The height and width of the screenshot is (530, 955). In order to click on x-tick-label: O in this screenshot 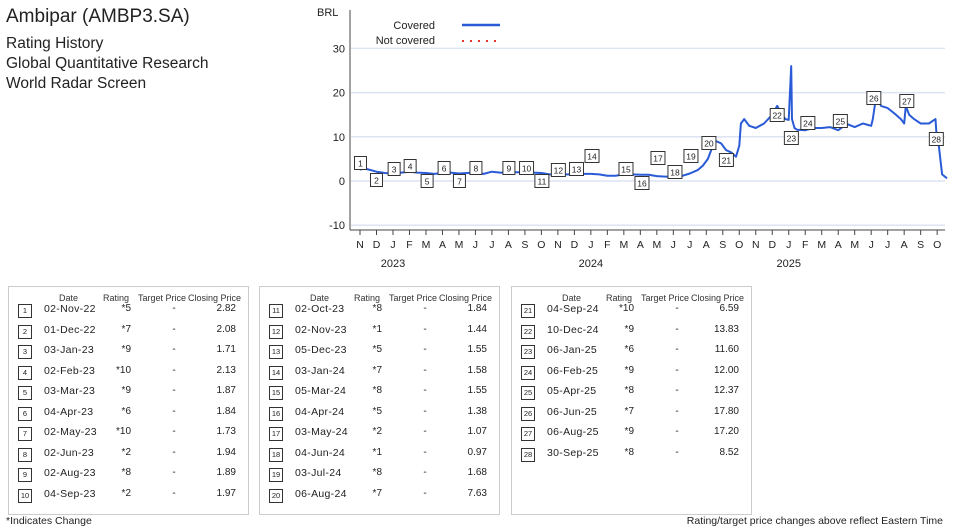, I will do `click(937, 245)`.